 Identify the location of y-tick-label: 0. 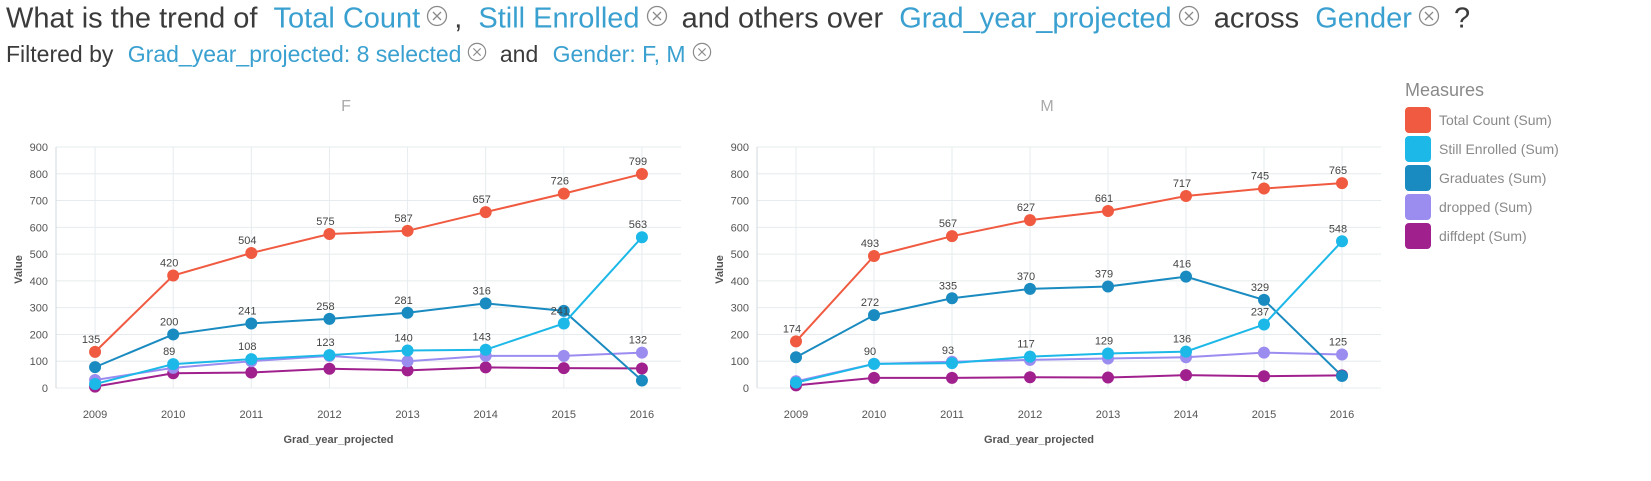
(746, 389).